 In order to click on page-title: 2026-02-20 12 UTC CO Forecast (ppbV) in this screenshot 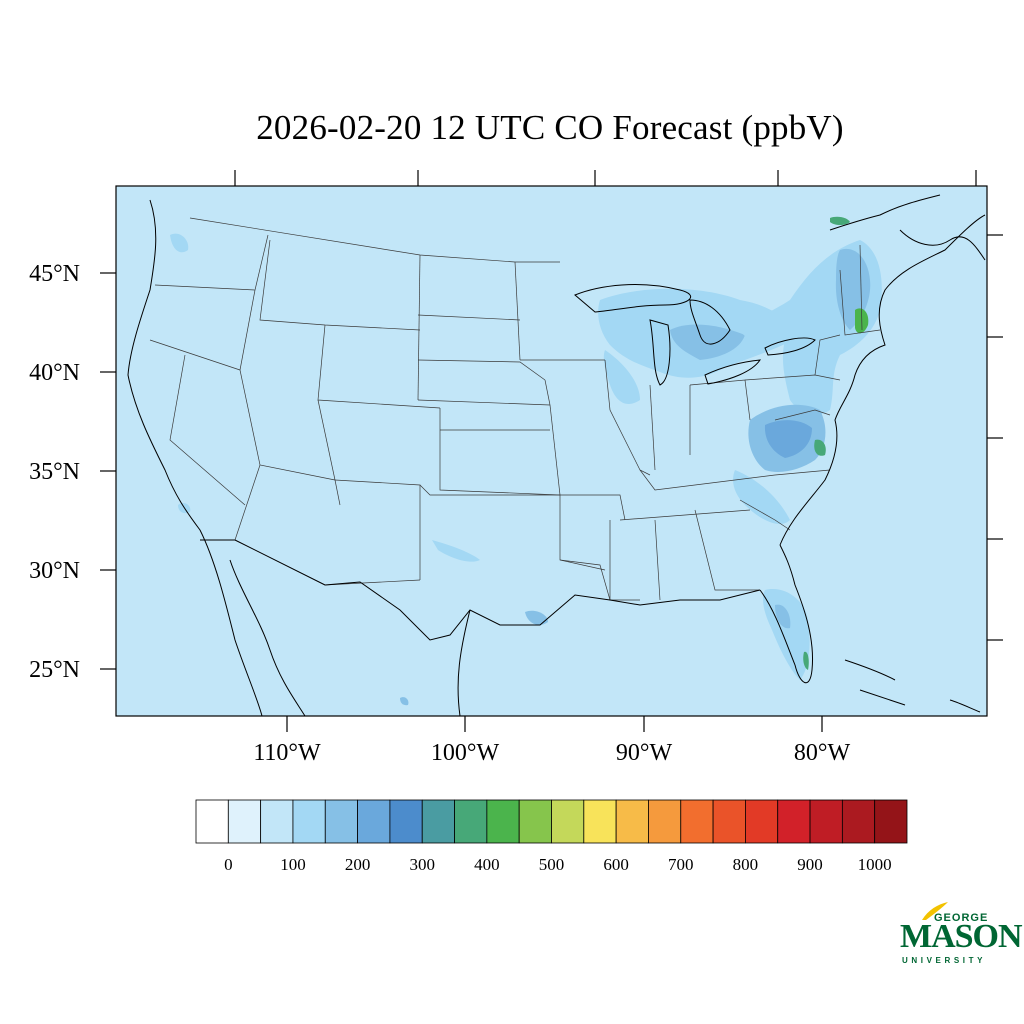, I will do `click(550, 127)`.